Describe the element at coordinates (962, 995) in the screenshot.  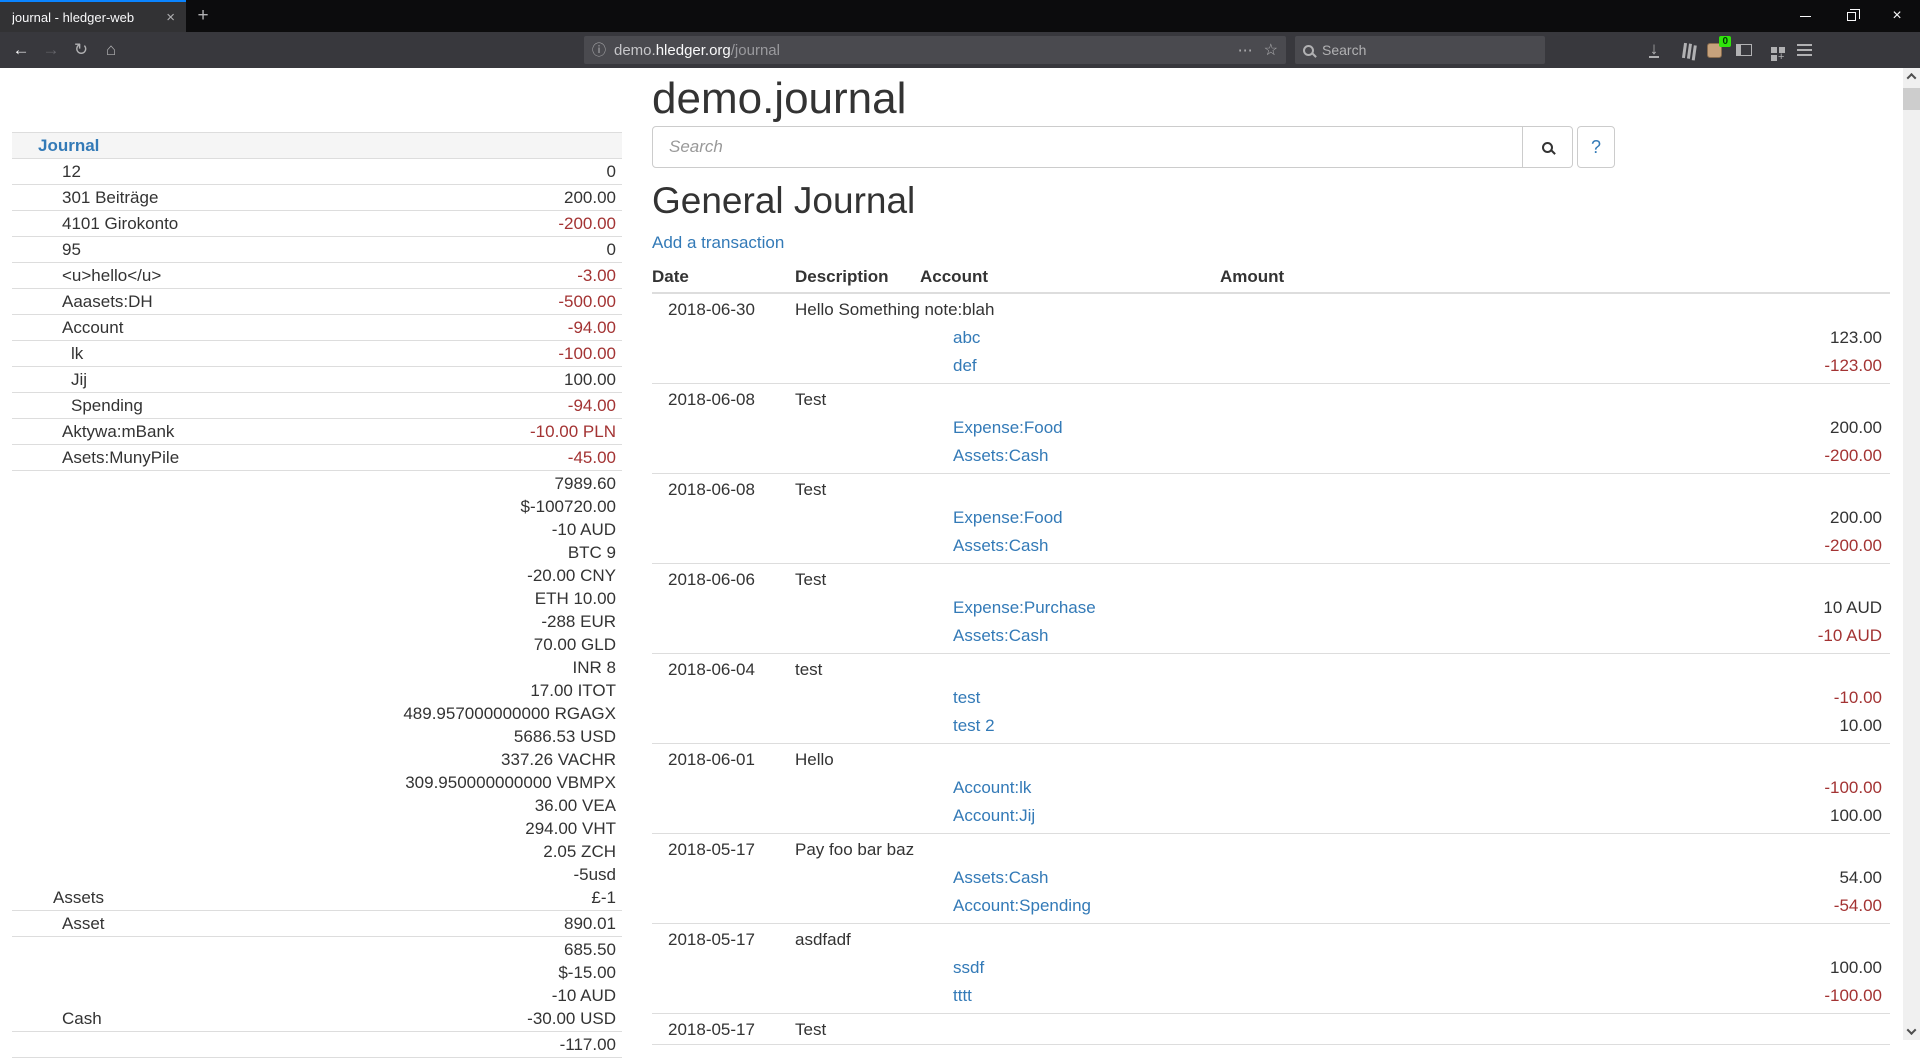
I see `posting-account-link: tttt` at that location.